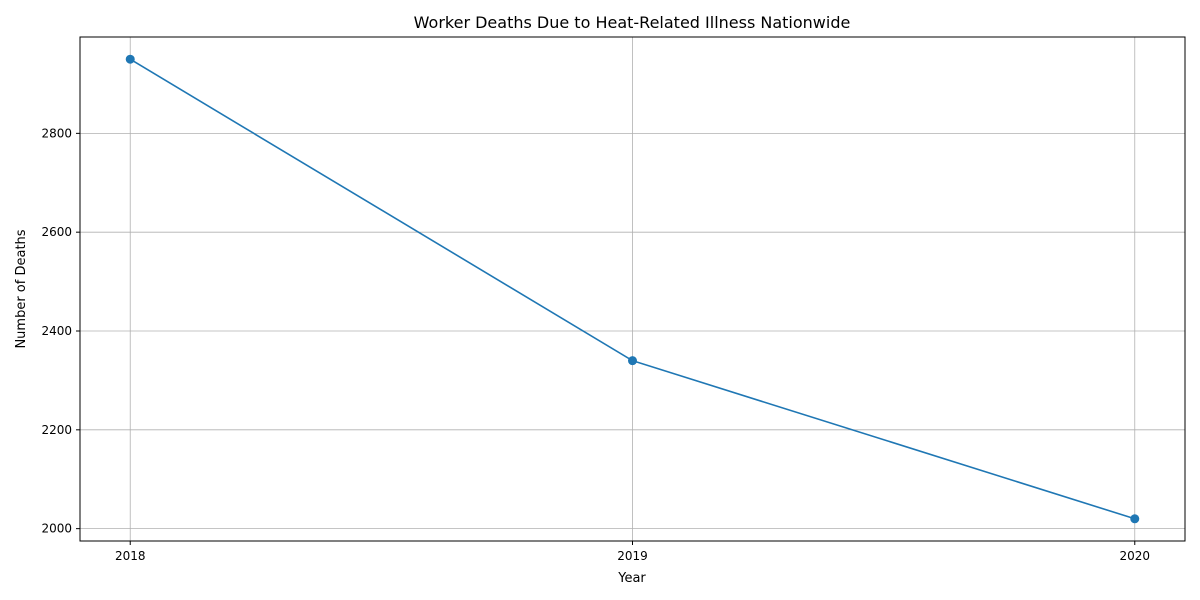 This screenshot has width=1200, height=600. What do you see at coordinates (631, 578) in the screenshot?
I see `x-axis-label: Year` at bounding box center [631, 578].